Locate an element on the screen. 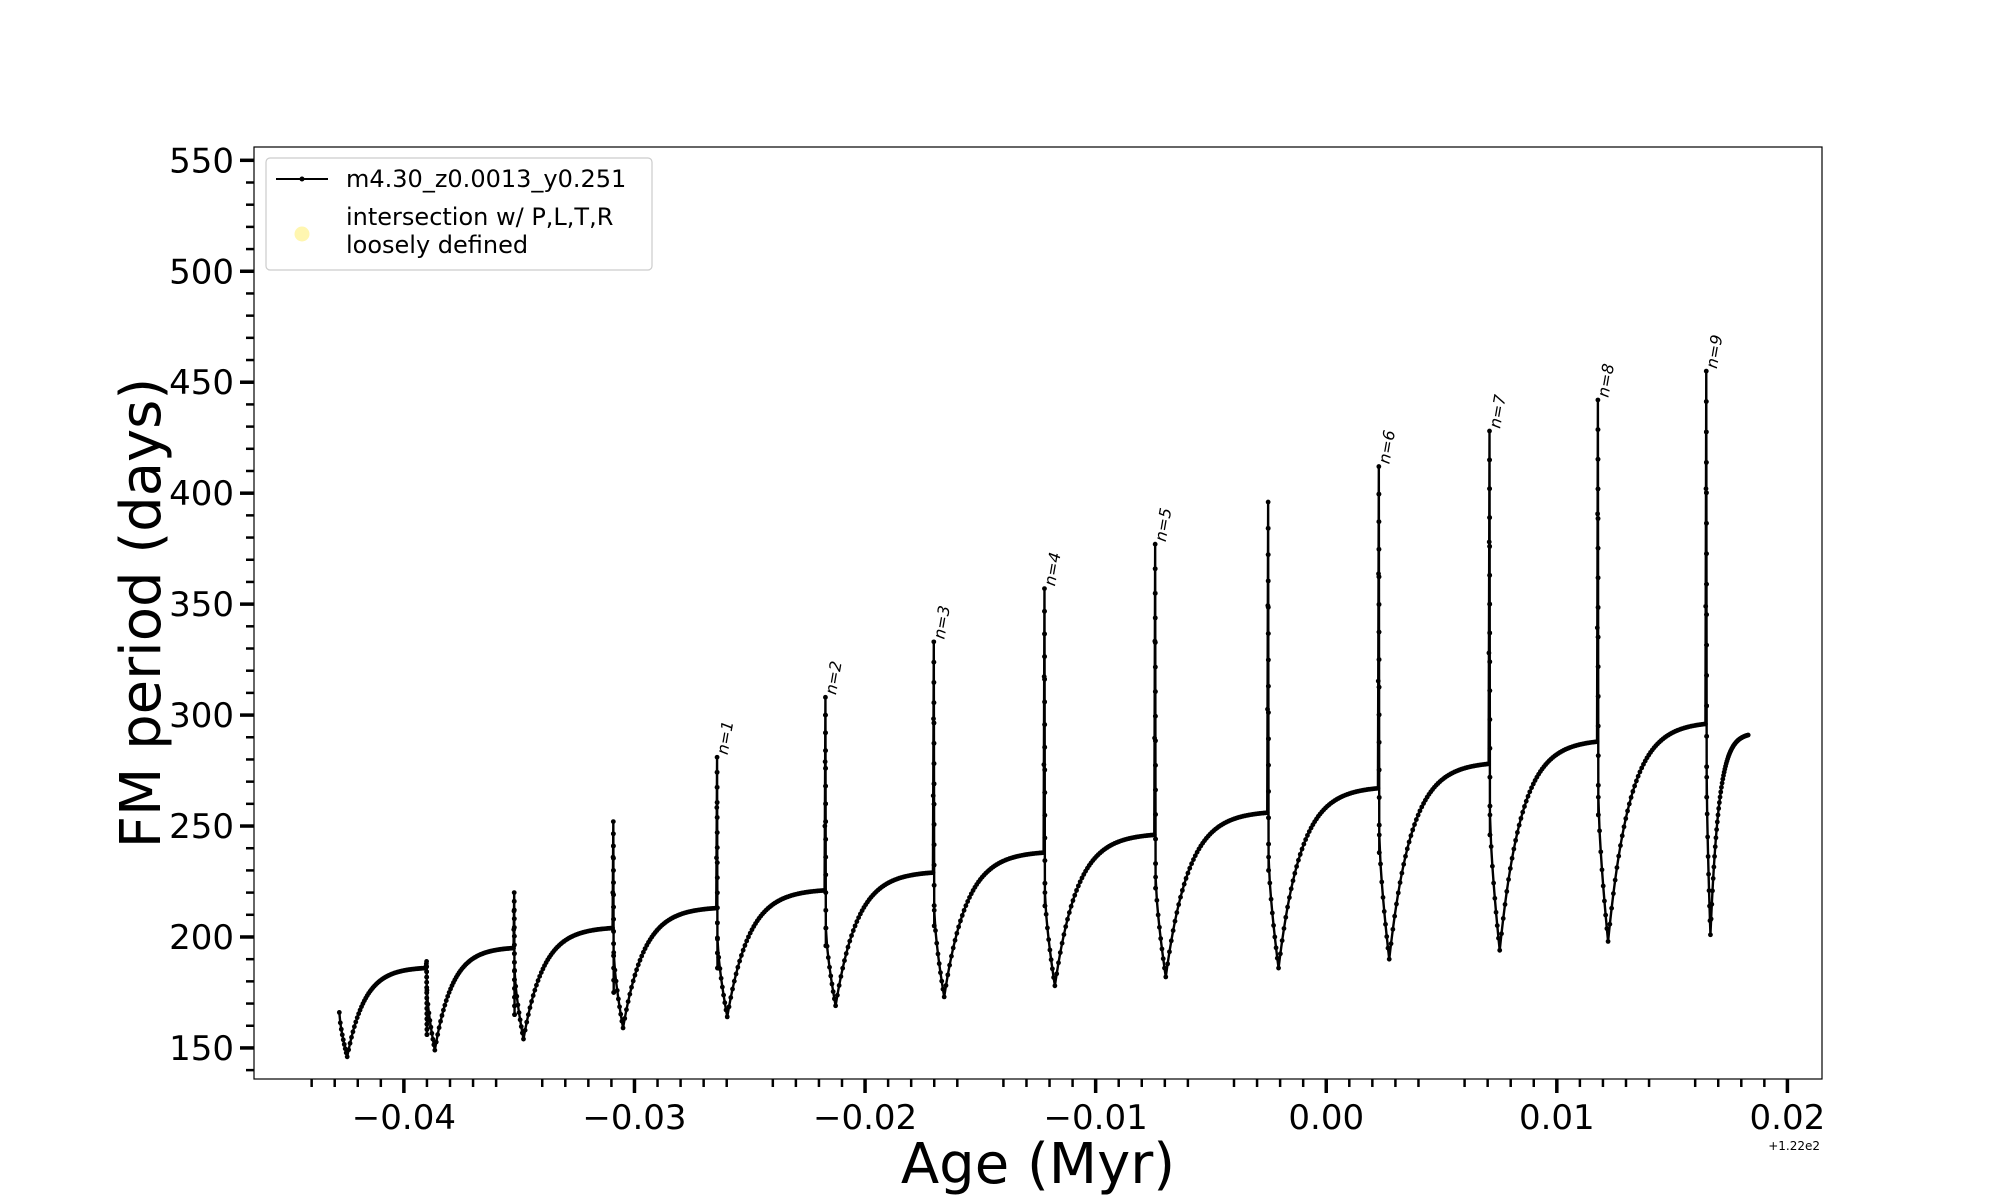 This screenshot has height=1200, width=2000. legend-yellow-marker is located at coordinates (302, 234).